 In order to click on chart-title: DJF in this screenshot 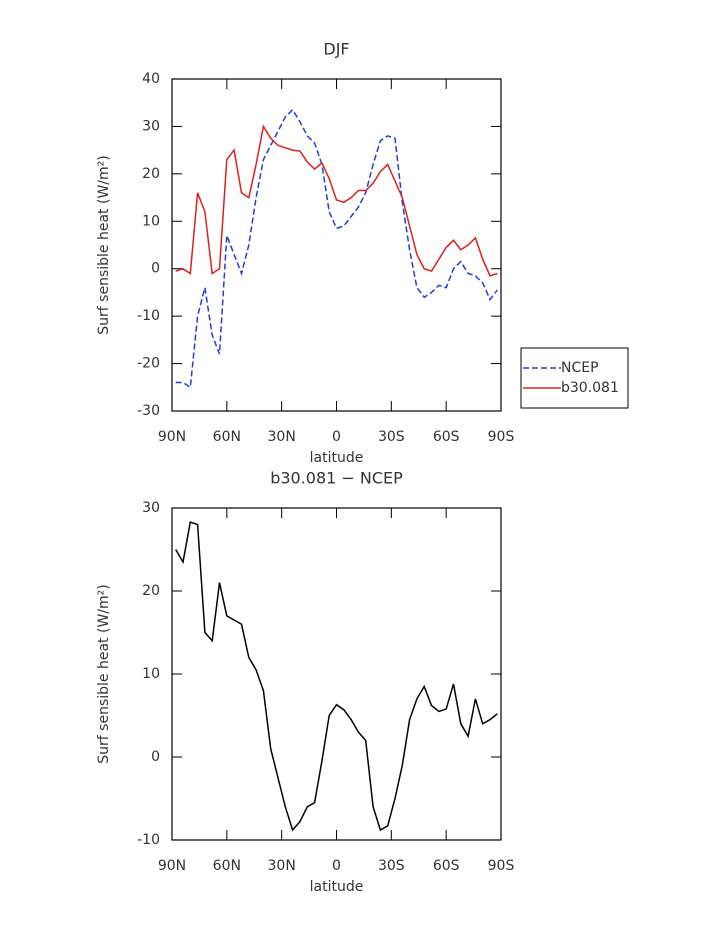, I will do `click(336, 49)`.